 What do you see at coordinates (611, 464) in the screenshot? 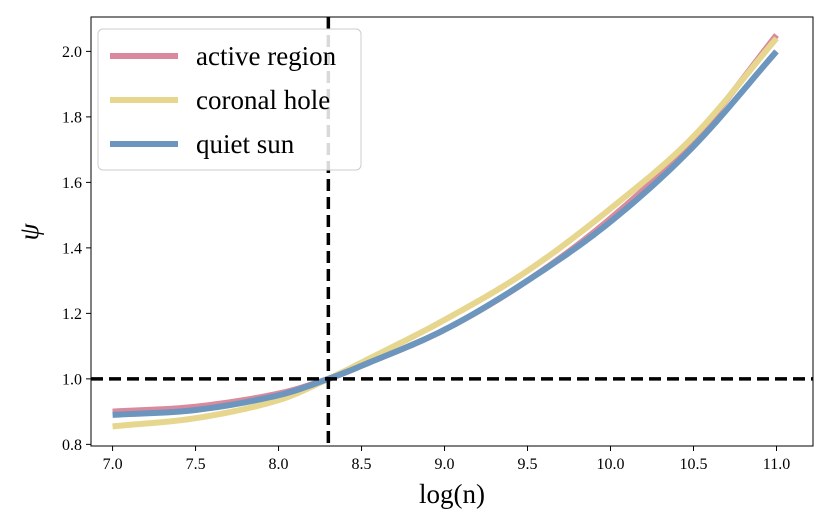
I see `x-tick-label: 10.0` at bounding box center [611, 464].